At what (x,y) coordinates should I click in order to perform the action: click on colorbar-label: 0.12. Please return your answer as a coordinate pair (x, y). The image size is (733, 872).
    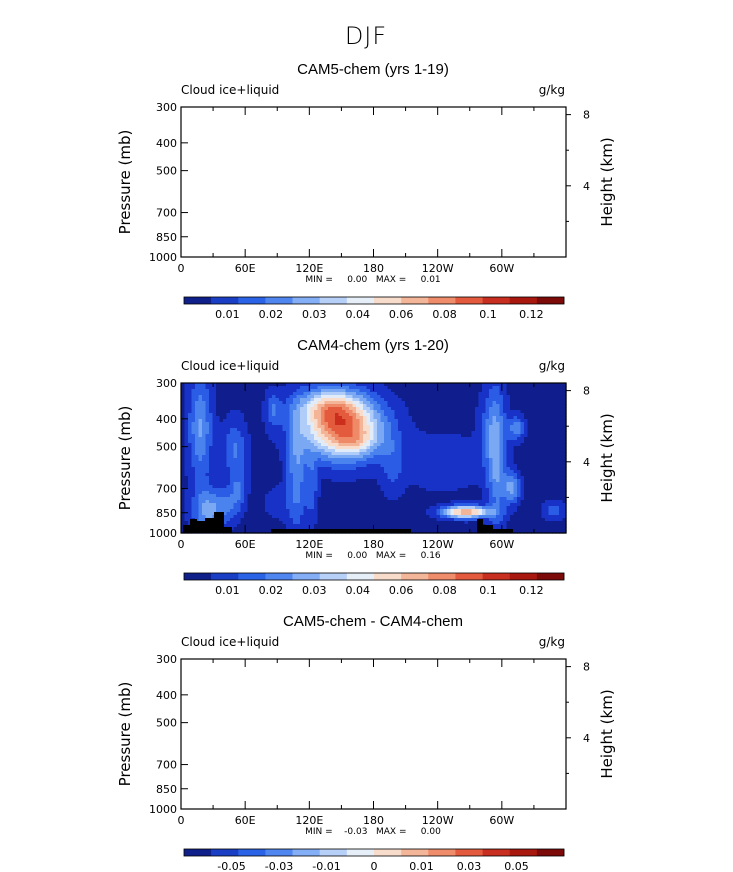
    Looking at the image, I should click on (531, 314).